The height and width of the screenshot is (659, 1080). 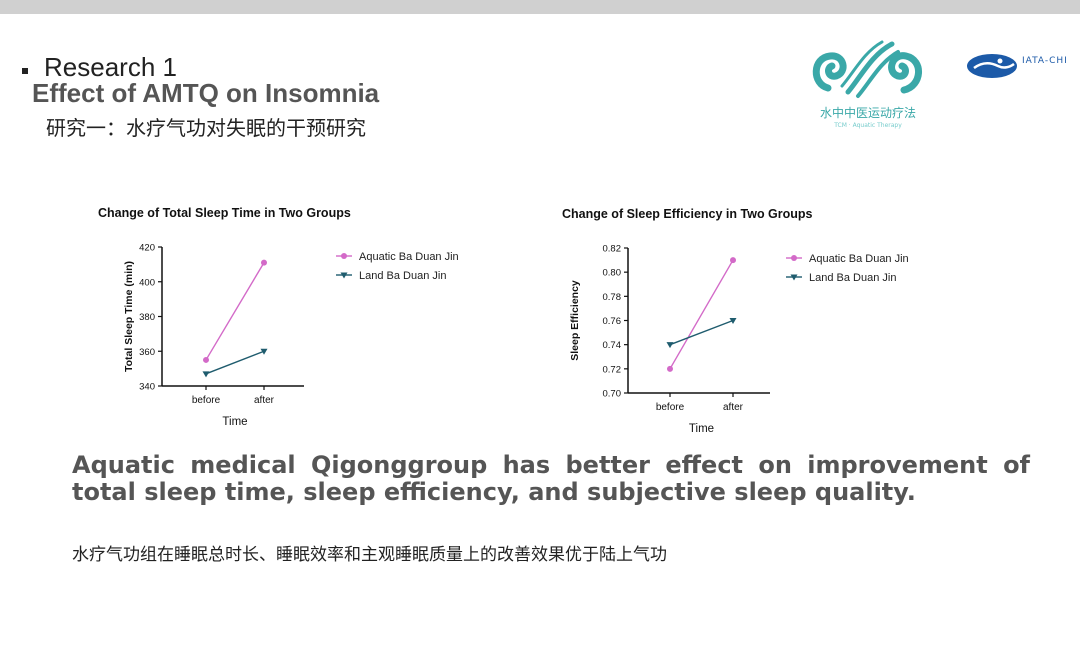 What do you see at coordinates (612, 321) in the screenshot?
I see `y-tick-label: 0.76` at bounding box center [612, 321].